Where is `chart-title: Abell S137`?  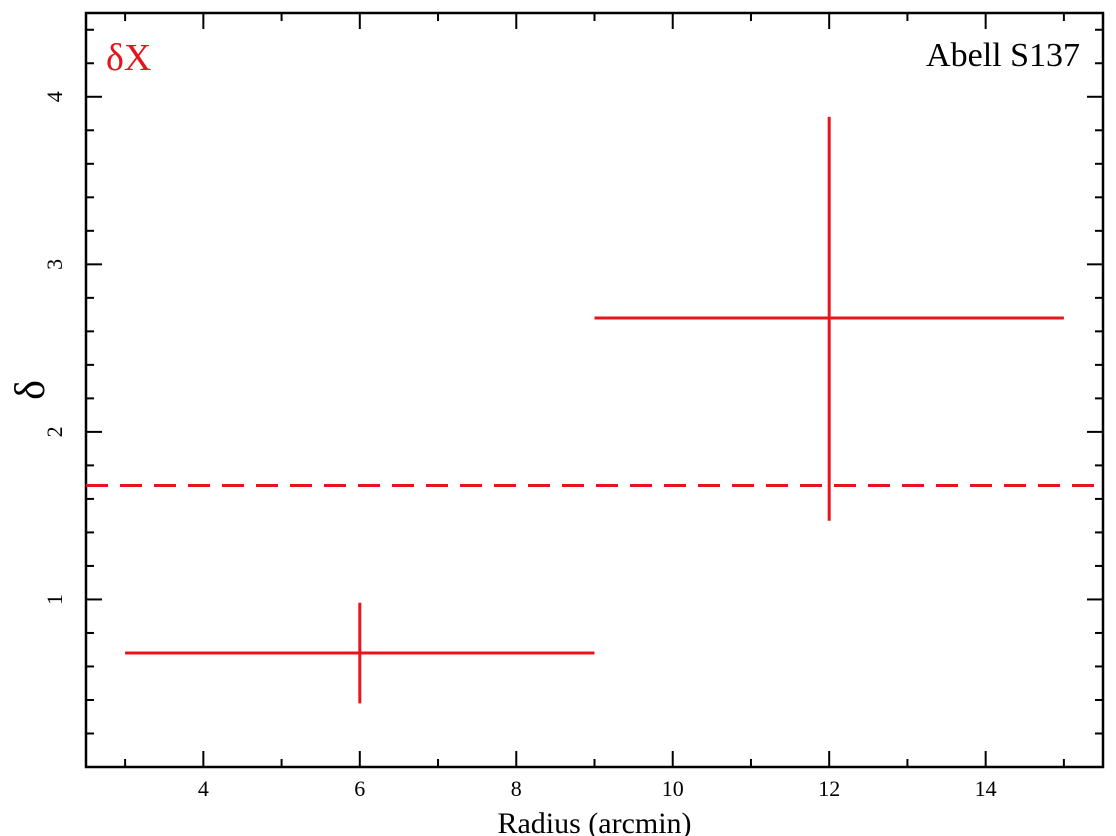
chart-title: Abell S137 is located at coordinates (1003, 55).